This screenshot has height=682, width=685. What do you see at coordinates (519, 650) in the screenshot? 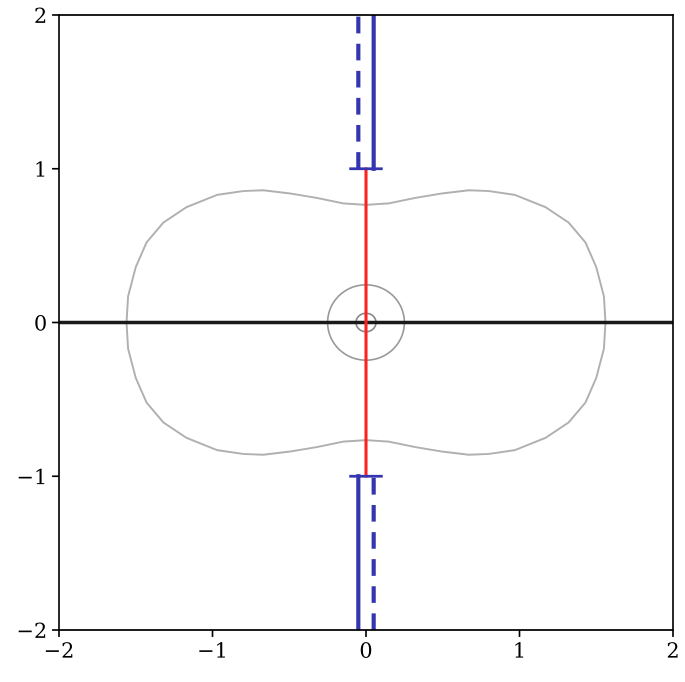
I see `x-tick-label: 1` at bounding box center [519, 650].